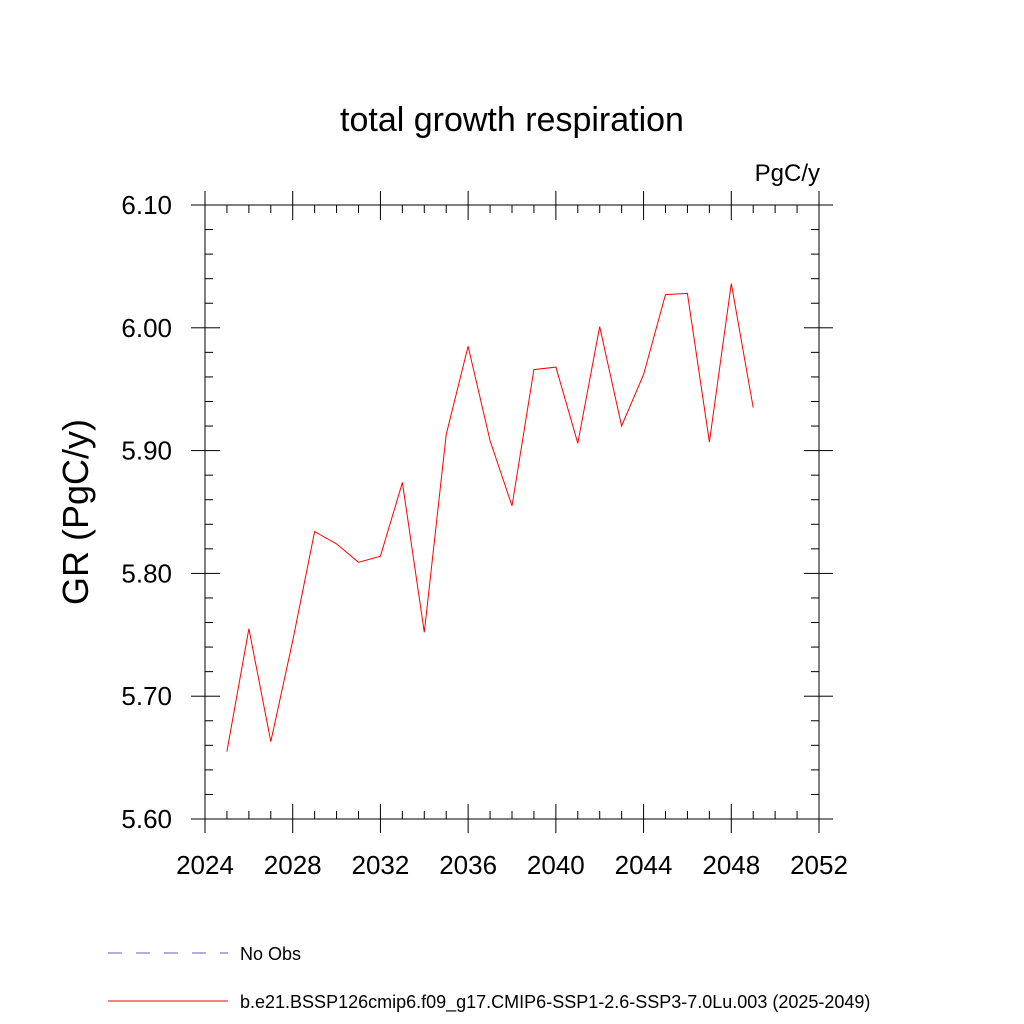 This screenshot has height=1024, width=1024. What do you see at coordinates (146, 512) in the screenshot?
I see `y-tick-labels: 5.60 5.70 5.80 5.90 6.00 6.10` at bounding box center [146, 512].